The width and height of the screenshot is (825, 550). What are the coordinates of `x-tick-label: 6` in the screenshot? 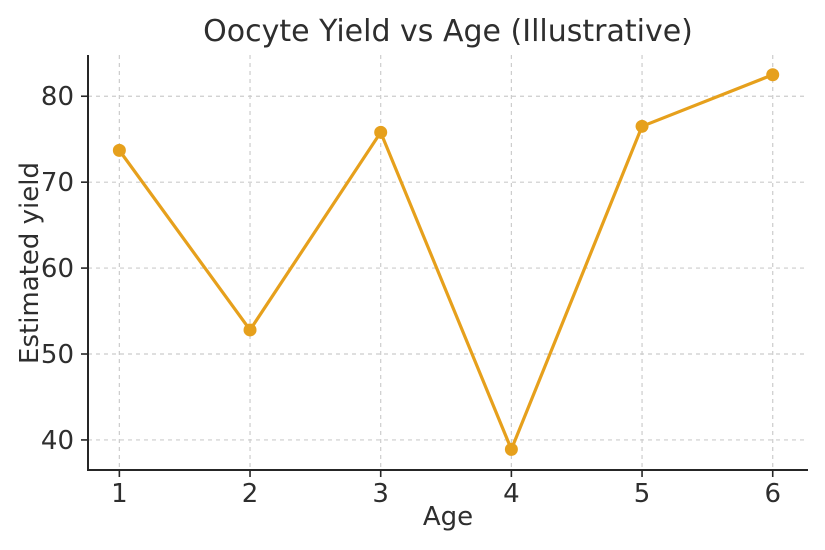 It's located at (772, 494).